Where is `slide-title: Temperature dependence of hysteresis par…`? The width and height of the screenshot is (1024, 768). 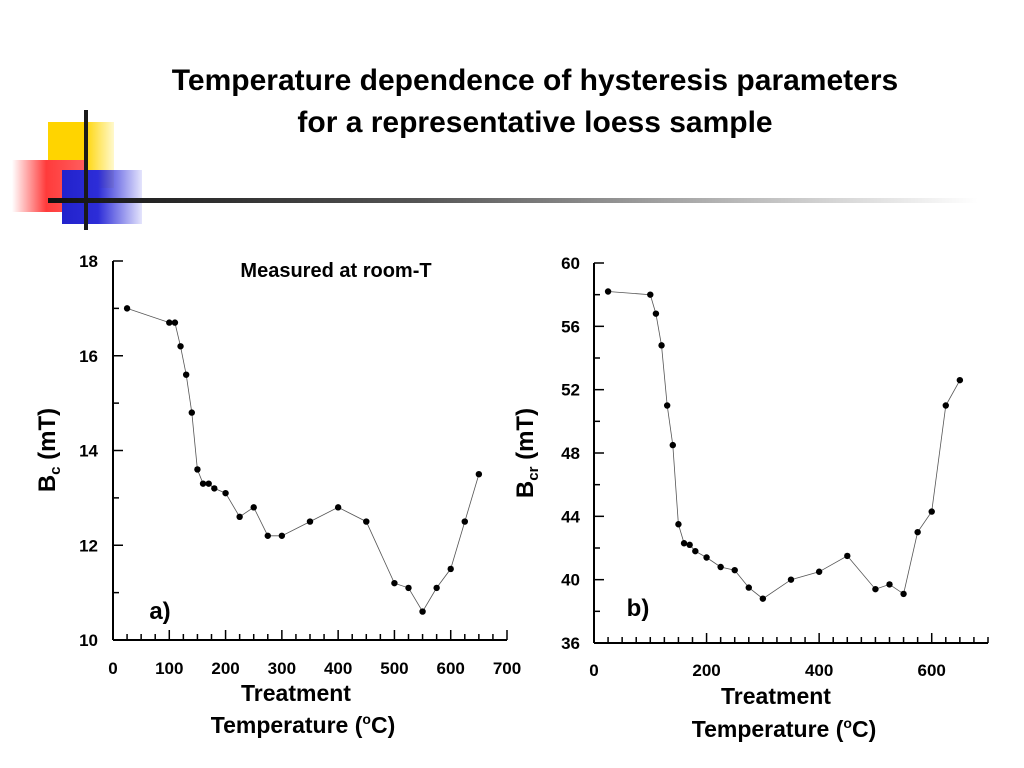
slide-title: Temperature dependence of hysteresis par… is located at coordinates (535, 101).